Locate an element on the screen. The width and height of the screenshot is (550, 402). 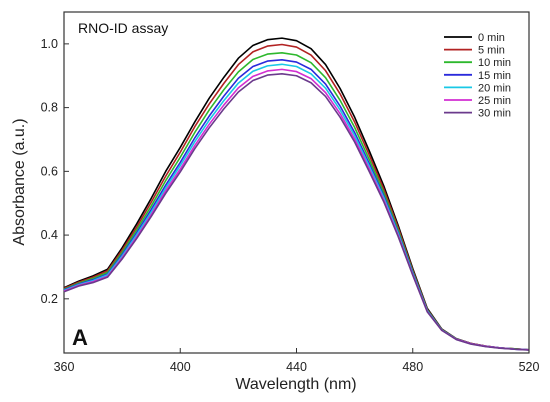
x-tick-label: 520 is located at coordinates (529, 367).